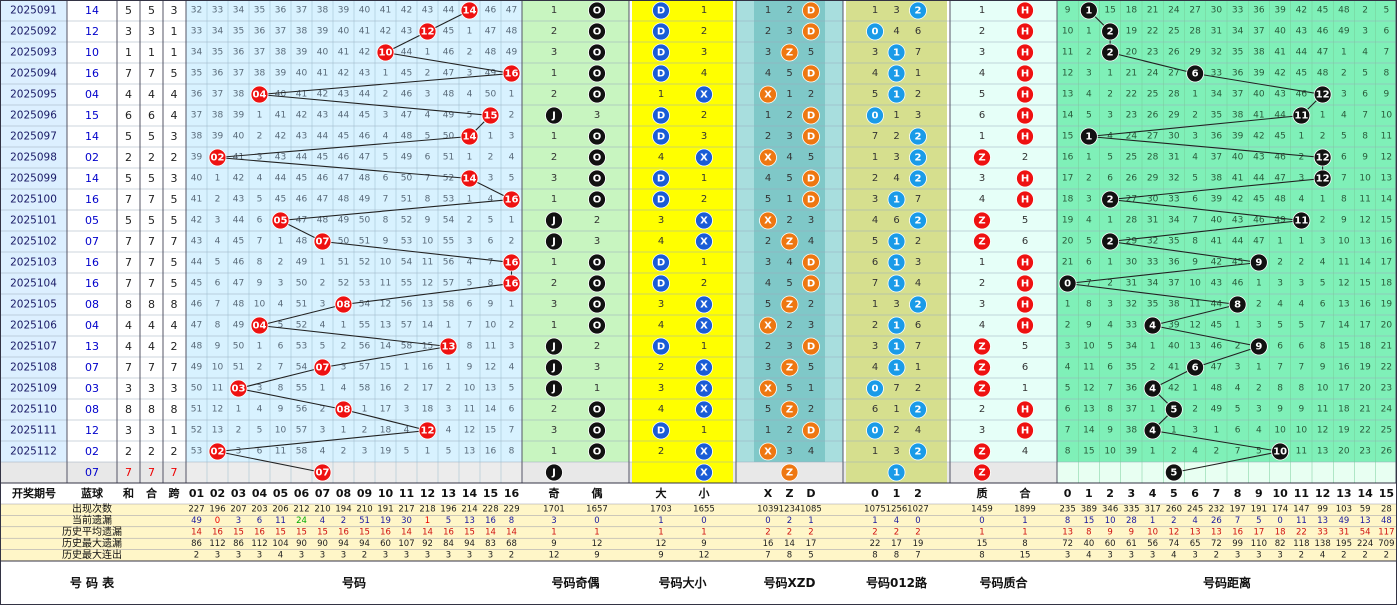  Describe the element at coordinates (1323, 389) in the screenshot. I see `distance-miss-count: 10` at that location.